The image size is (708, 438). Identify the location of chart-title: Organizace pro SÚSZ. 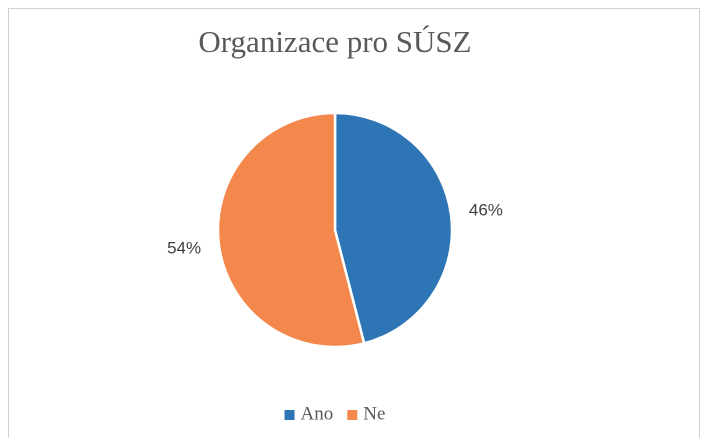
(334, 41).